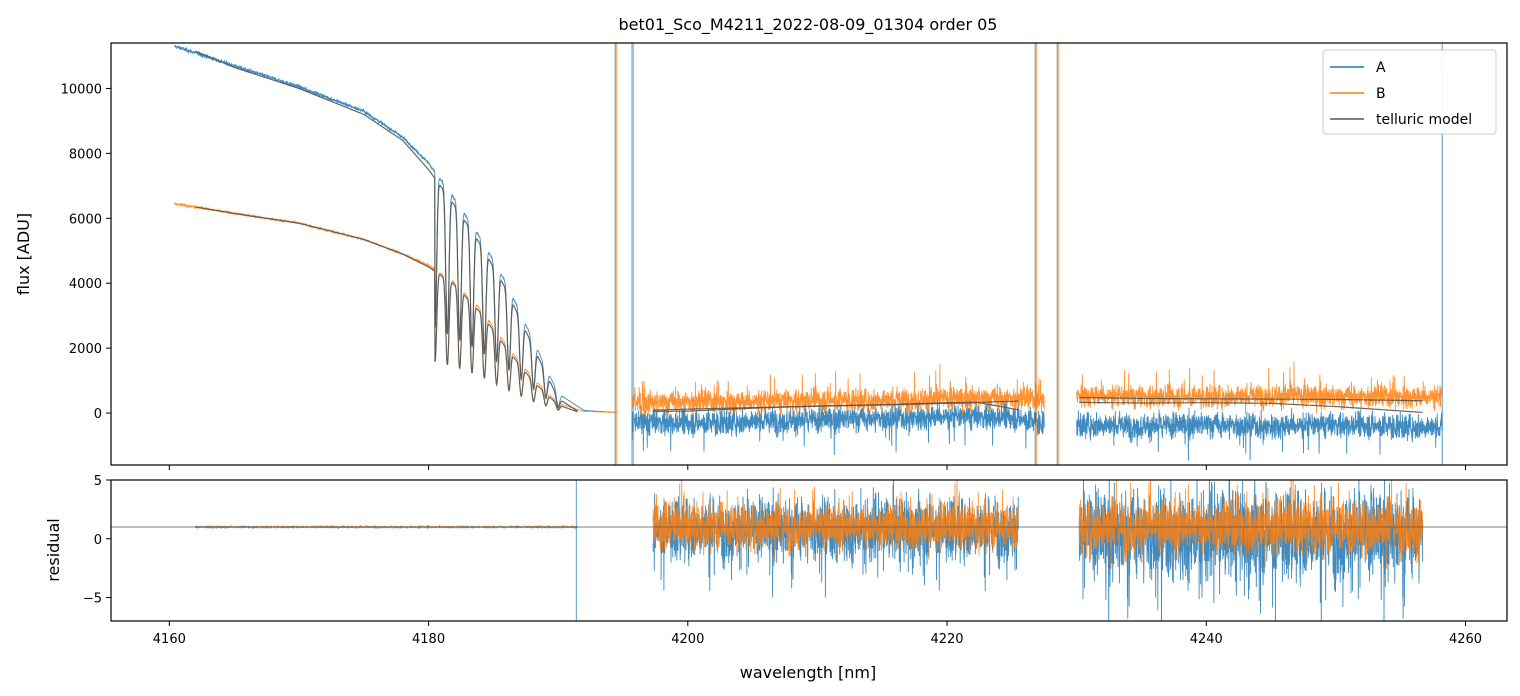  What do you see at coordinates (169, 639) in the screenshot?
I see `x-tick-label: 4160` at bounding box center [169, 639].